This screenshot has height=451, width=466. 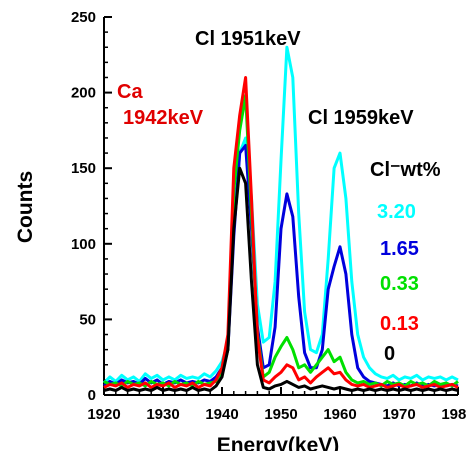 What do you see at coordinates (361, 118) in the screenshot?
I see `annotation-cl-1959: Cl 1959keV` at bounding box center [361, 118].